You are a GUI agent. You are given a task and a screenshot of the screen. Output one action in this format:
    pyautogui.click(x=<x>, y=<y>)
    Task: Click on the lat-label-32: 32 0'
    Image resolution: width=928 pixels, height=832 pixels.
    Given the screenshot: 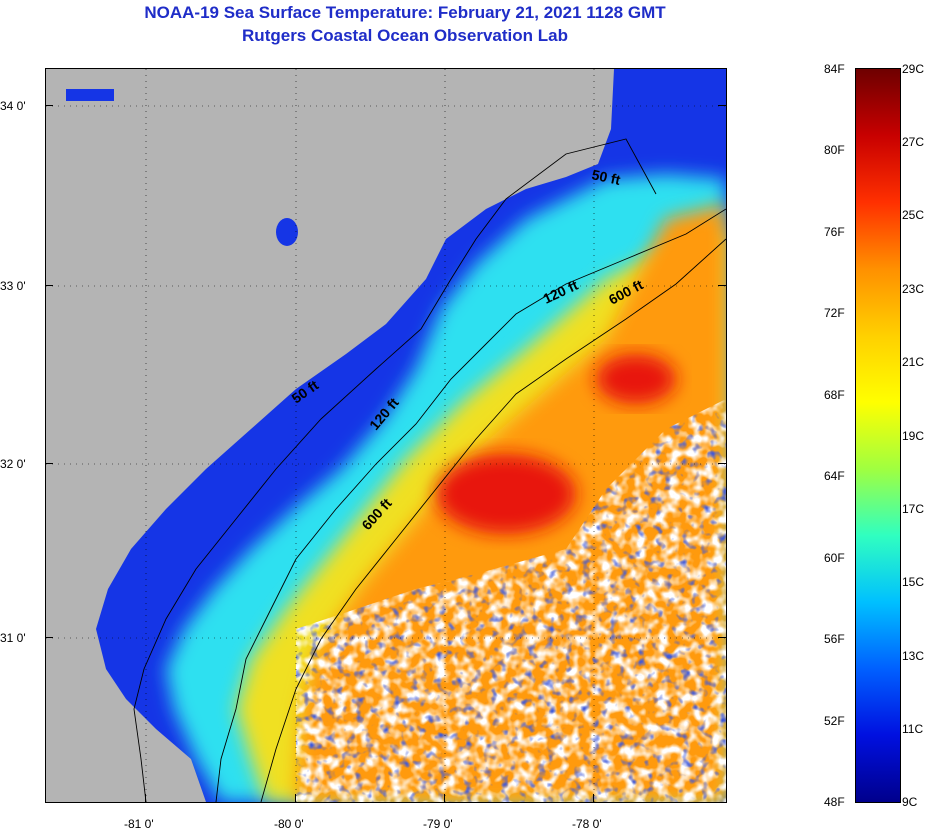 What is the action you would take?
    pyautogui.click(x=13, y=464)
    